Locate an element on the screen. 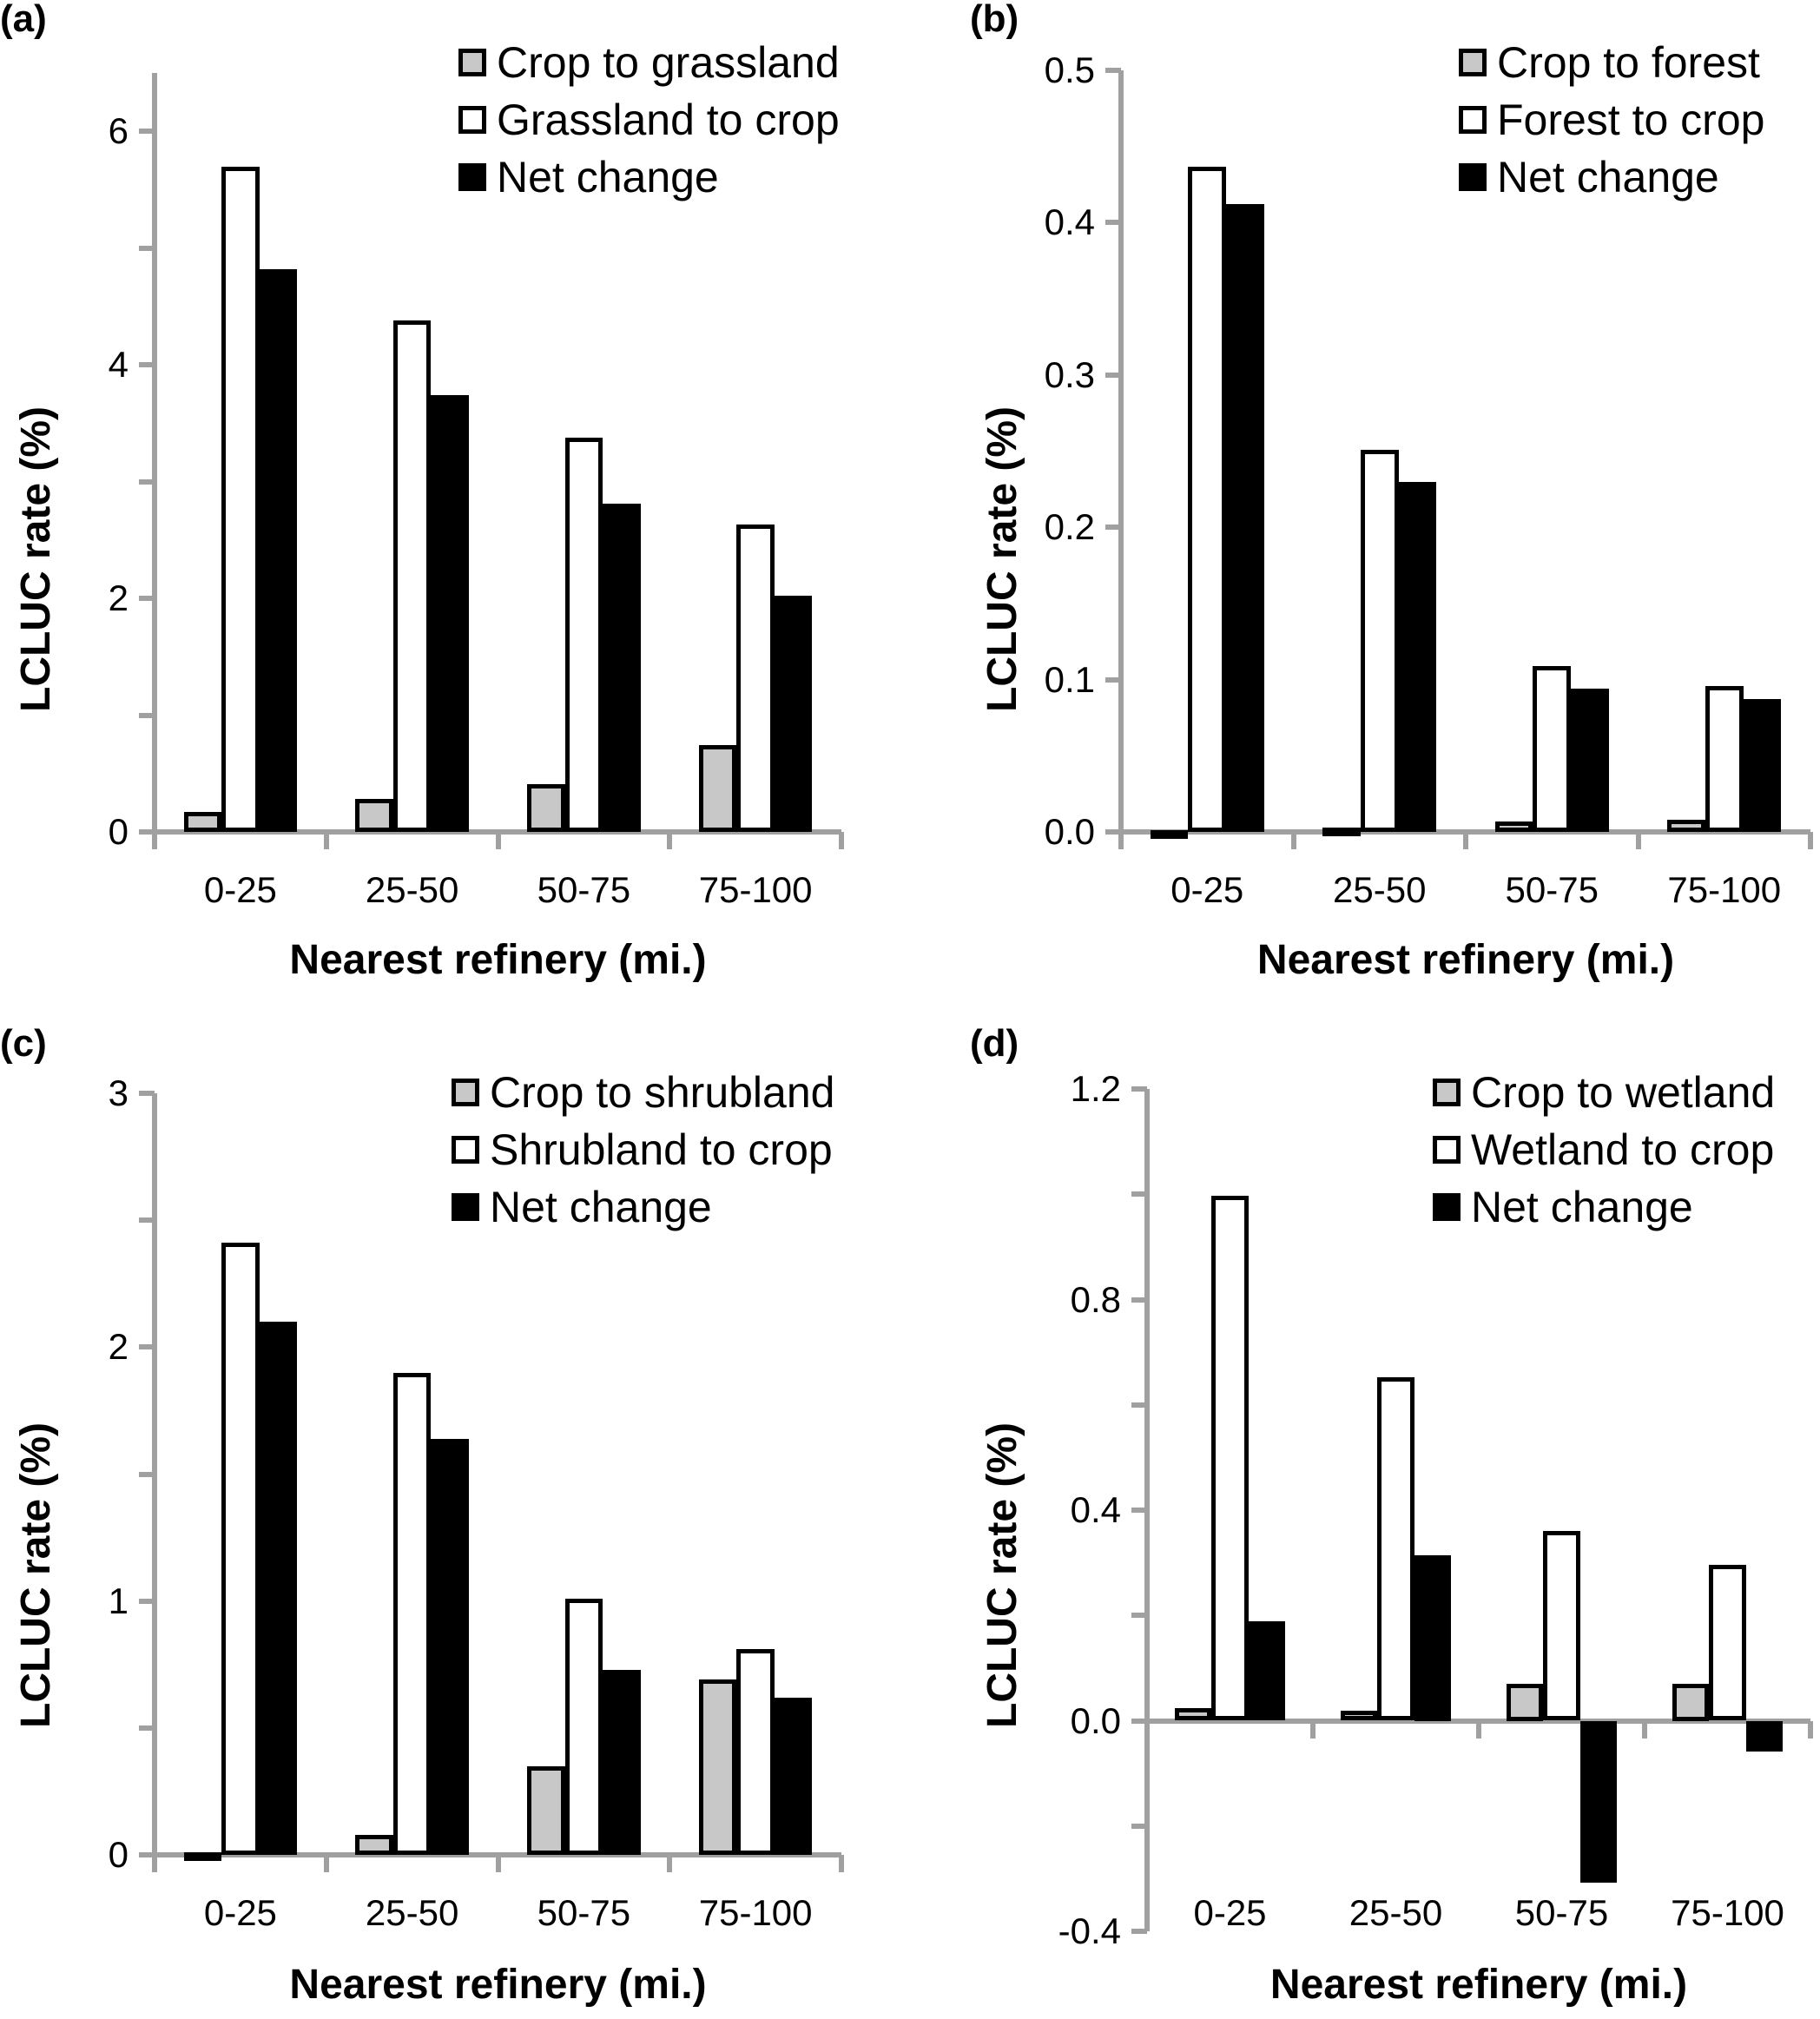 The width and height of the screenshot is (1820, 2019). legend-item: Wetland to crop is located at coordinates (1603, 1150).